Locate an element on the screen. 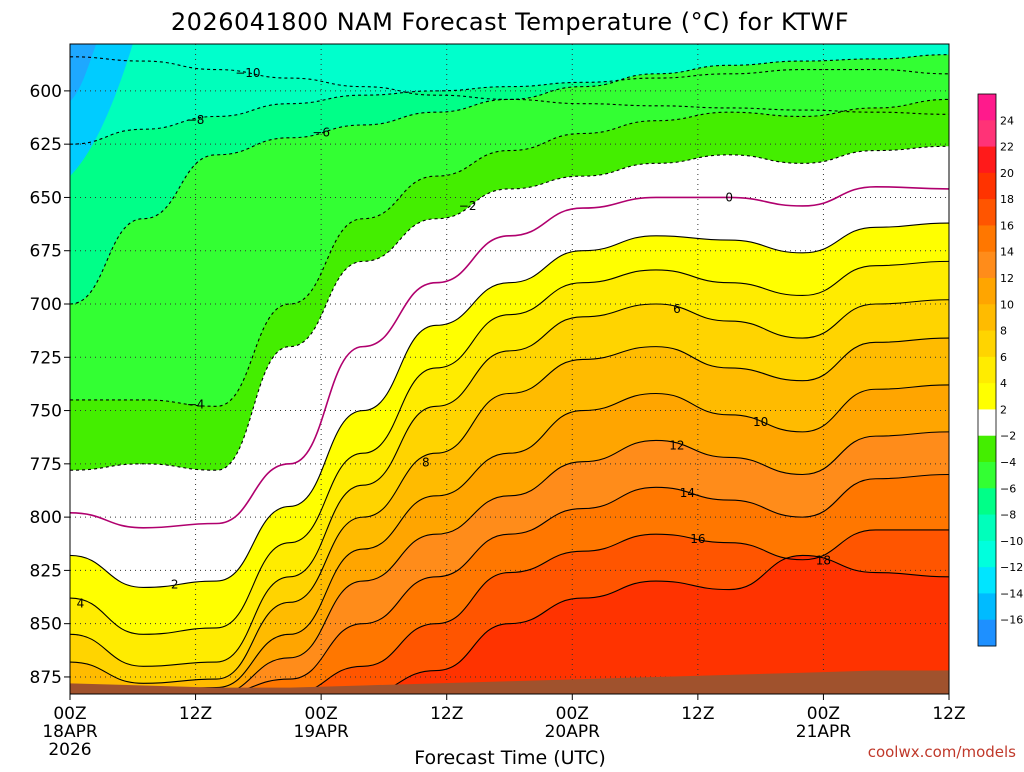 This screenshot has height=772, width=1024. isotherm-label: 12 is located at coordinates (676, 445).